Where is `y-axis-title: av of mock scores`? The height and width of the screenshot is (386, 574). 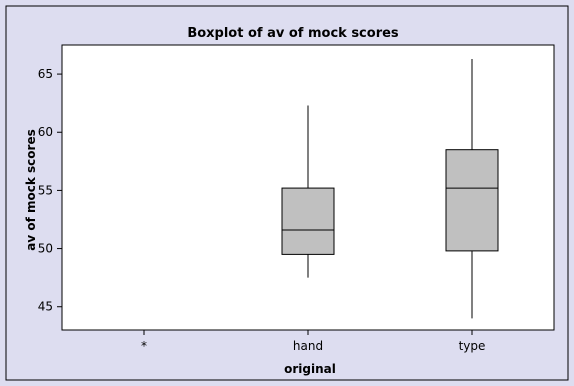 y-axis-title: av of mock scores is located at coordinates (31, 189).